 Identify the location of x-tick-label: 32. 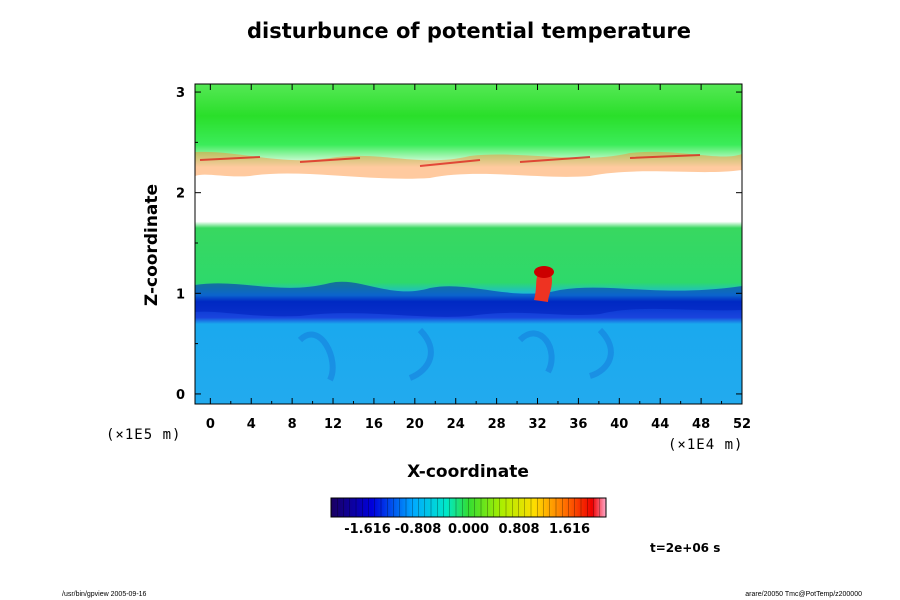
(537, 424).